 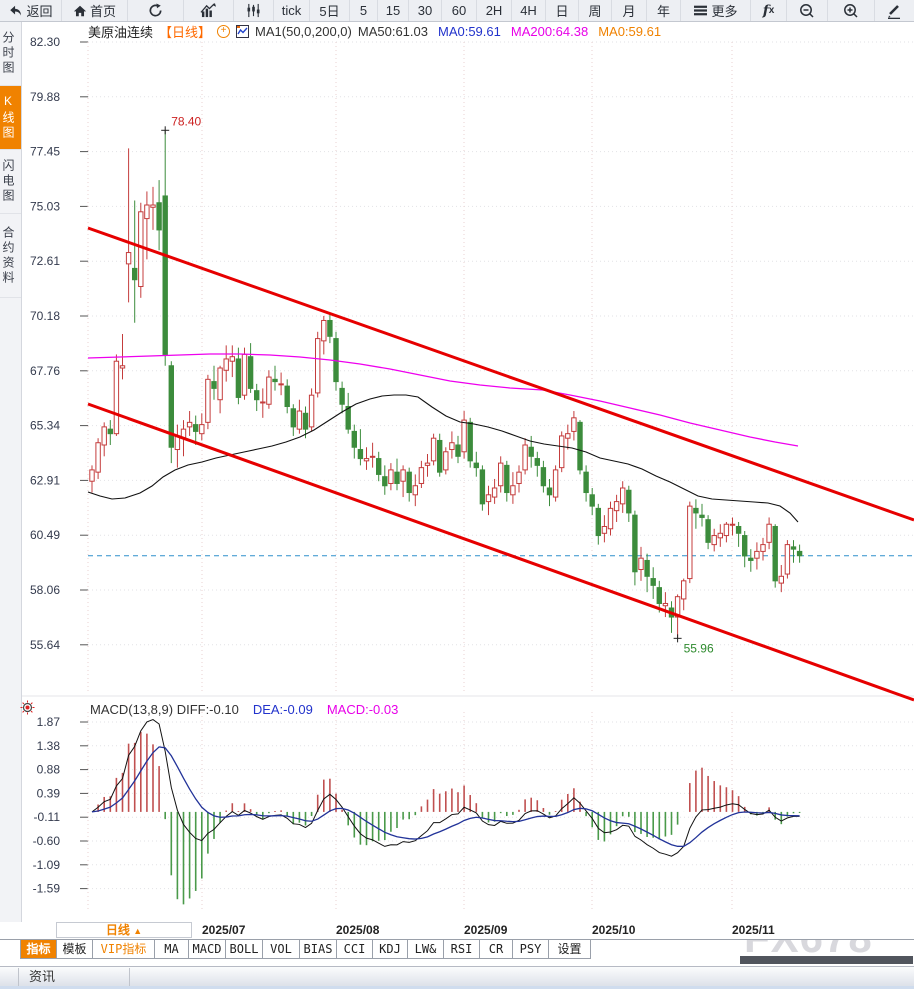 I want to click on sidebar-item-time-chart: 分时图, so click(x=10, y=54).